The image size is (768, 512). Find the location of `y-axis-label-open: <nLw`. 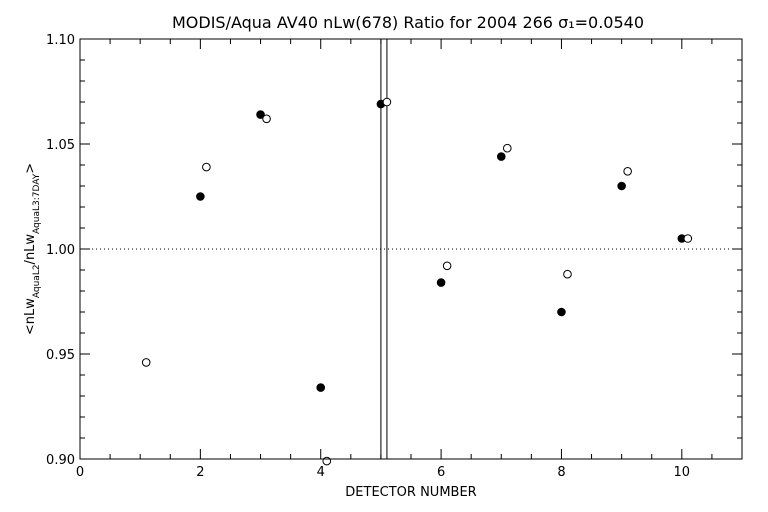

y-axis-label-open: <nLw is located at coordinates (30, 316).